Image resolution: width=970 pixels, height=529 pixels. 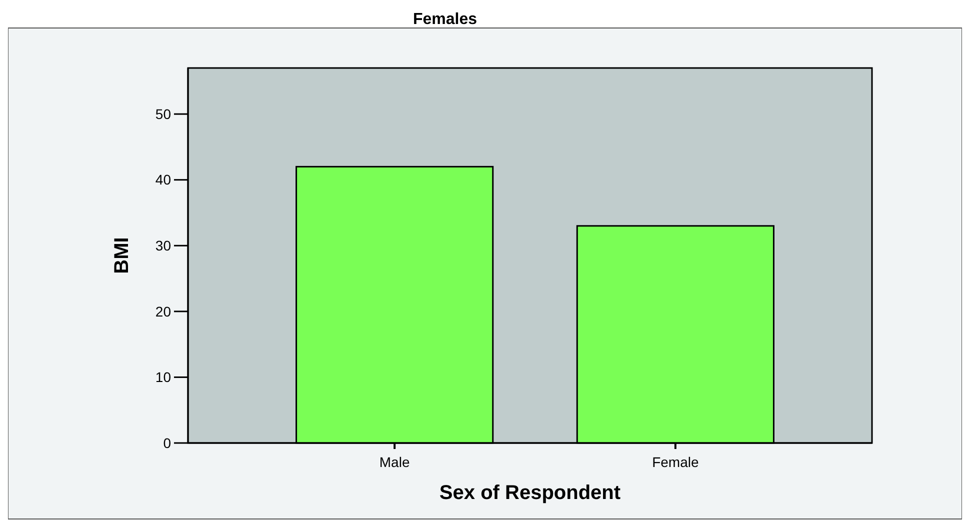 What do you see at coordinates (163, 114) in the screenshot?
I see `y-tick-label: 50` at bounding box center [163, 114].